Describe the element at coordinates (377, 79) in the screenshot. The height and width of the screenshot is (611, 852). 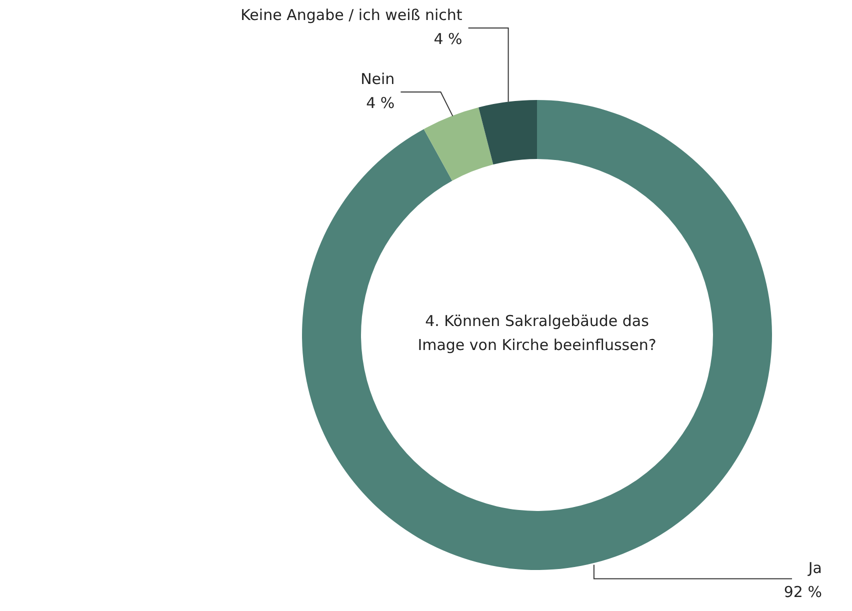
I see `slice-label: Nein` at that location.